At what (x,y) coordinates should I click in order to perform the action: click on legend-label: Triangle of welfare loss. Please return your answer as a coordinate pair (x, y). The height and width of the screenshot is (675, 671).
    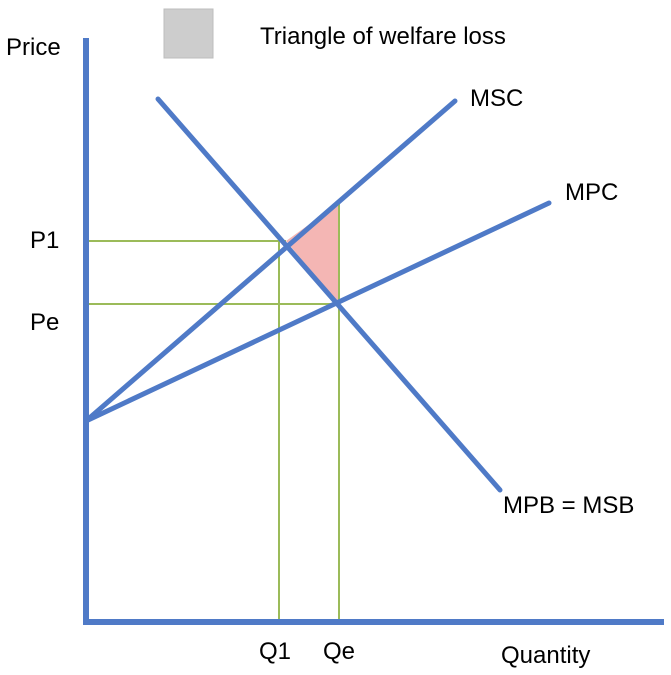
    Looking at the image, I should click on (383, 36).